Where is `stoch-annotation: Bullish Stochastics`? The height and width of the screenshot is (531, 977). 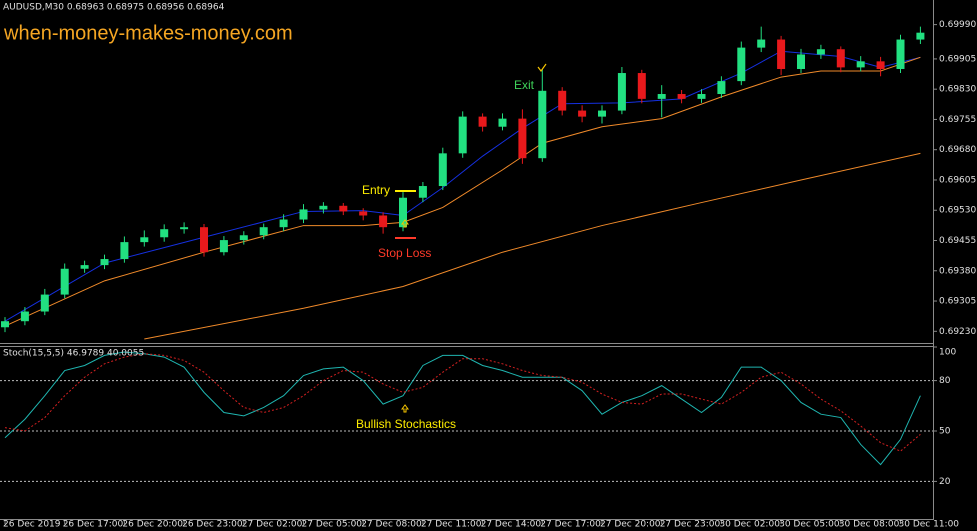 stoch-annotation: Bullish Stochastics is located at coordinates (406, 424).